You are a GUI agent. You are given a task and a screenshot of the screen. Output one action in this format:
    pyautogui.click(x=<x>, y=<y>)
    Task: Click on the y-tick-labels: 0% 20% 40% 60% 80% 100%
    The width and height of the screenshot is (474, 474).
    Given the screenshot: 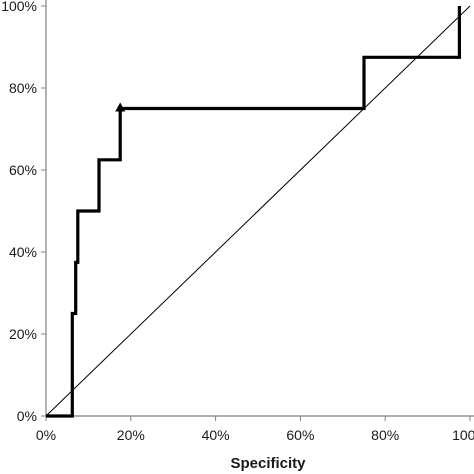 What is the action you would take?
    pyautogui.click(x=19, y=212)
    